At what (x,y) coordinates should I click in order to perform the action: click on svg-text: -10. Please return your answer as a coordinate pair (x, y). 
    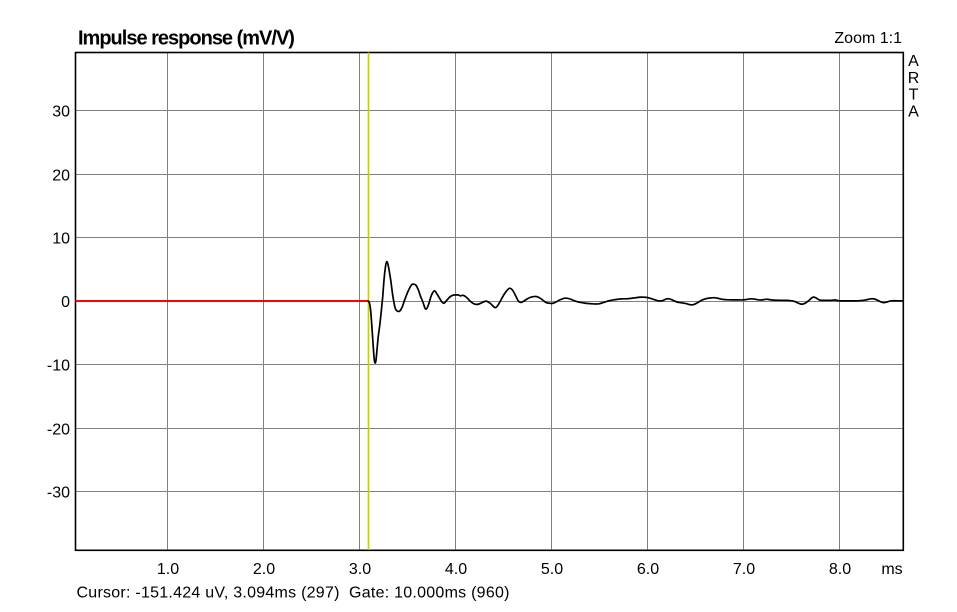
    Looking at the image, I should click on (58, 366).